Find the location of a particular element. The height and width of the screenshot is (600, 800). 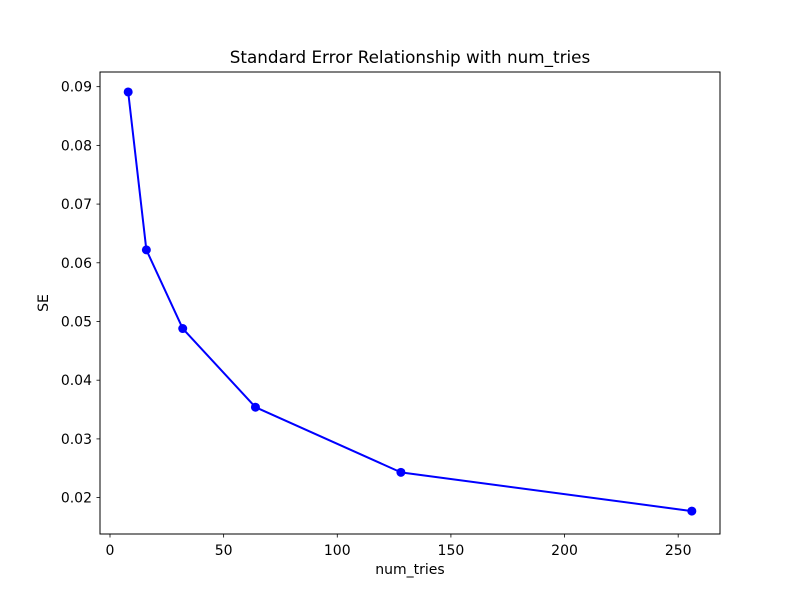

y-tick-label: 0.04 is located at coordinates (76, 381).